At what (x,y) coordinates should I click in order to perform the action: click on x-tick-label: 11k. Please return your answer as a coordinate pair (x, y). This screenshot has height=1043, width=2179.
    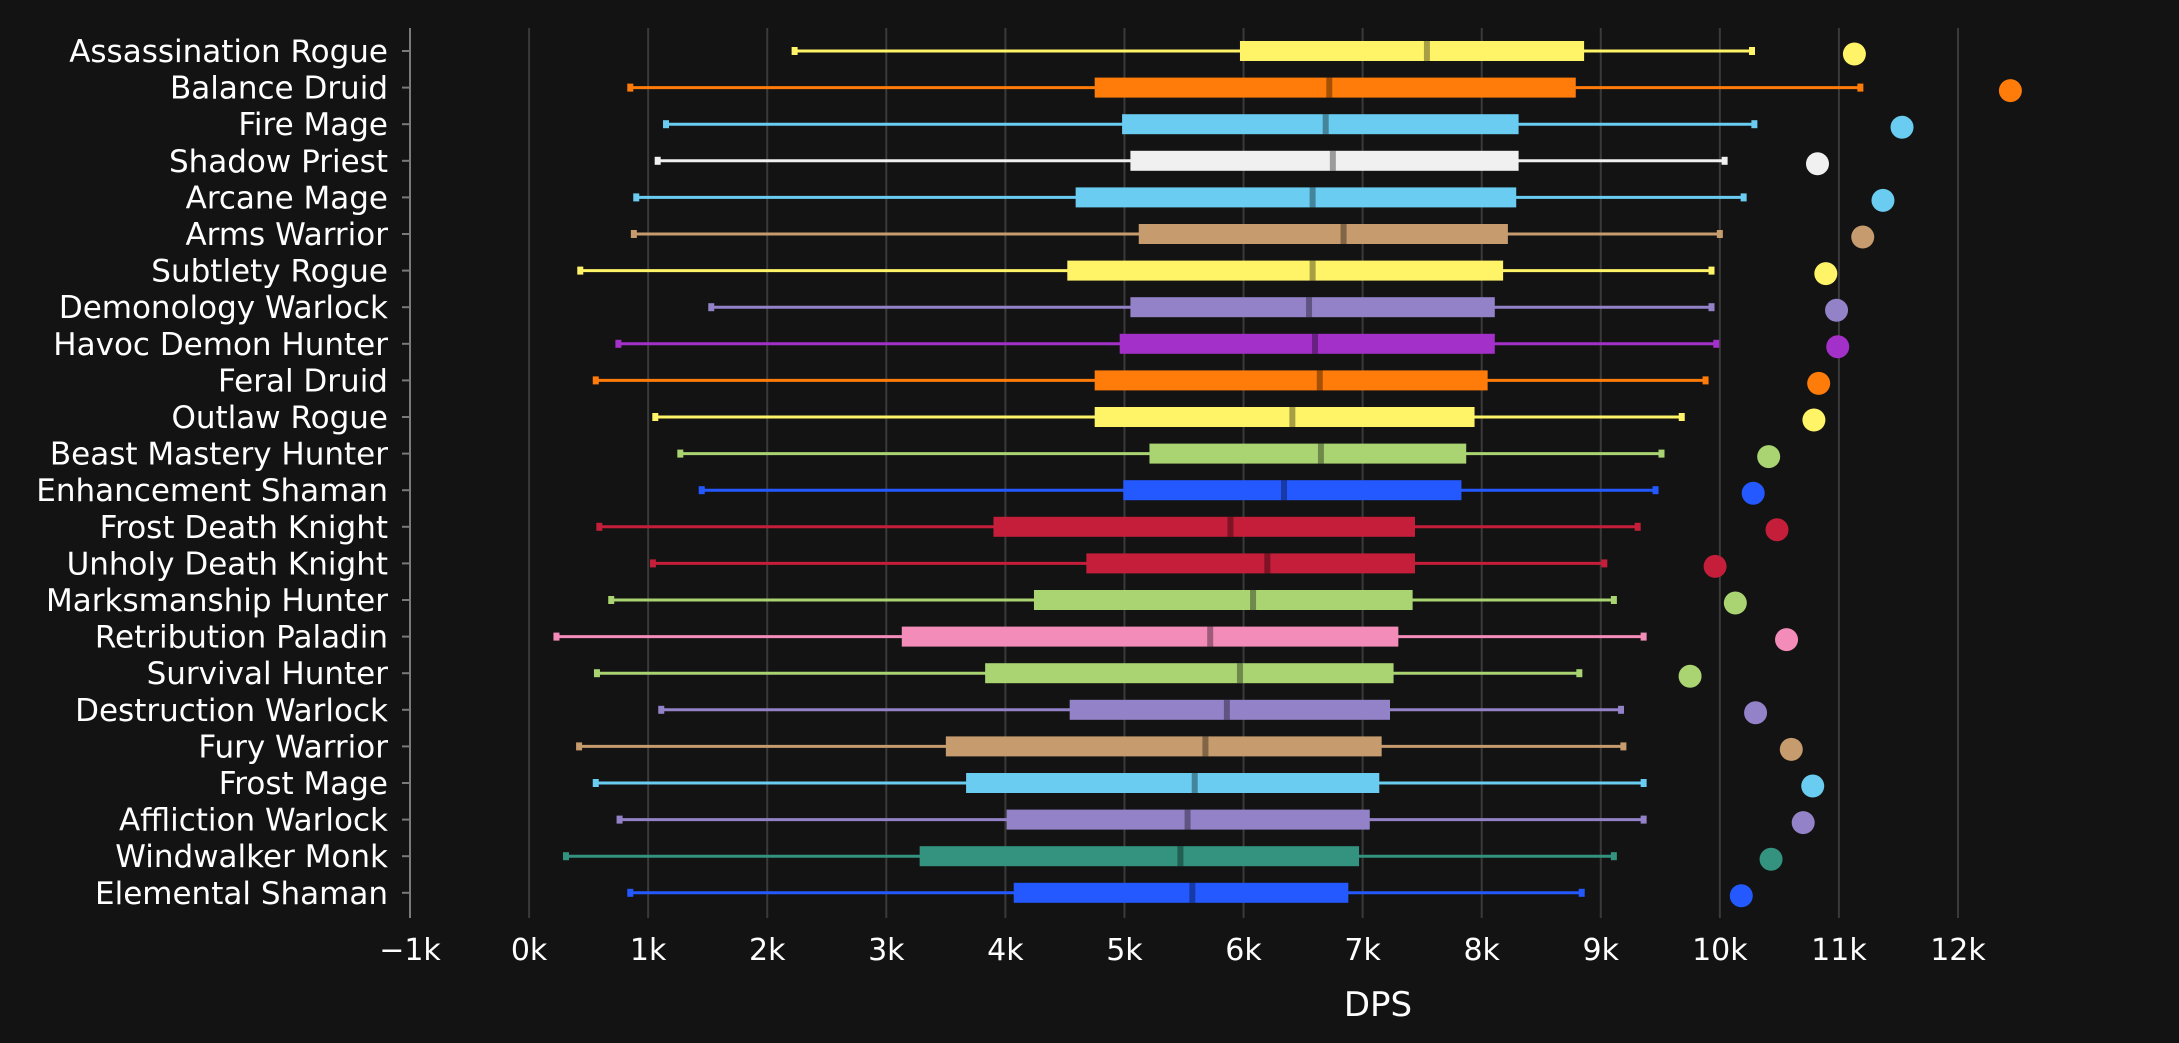
    Looking at the image, I should click on (1839, 950).